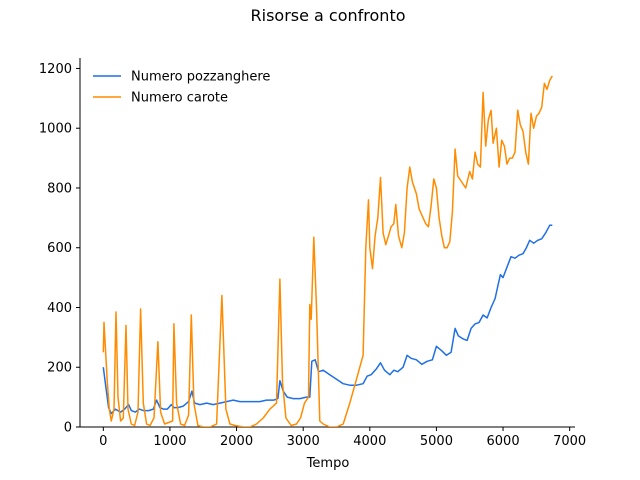  I want to click on y-tick-label: 400, so click(59, 308).